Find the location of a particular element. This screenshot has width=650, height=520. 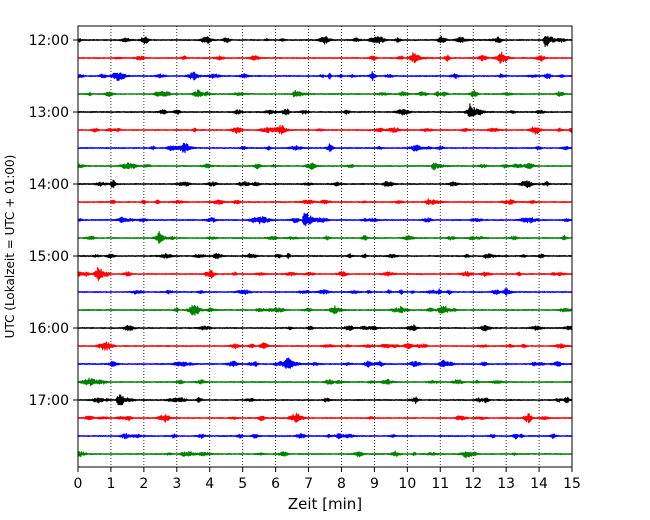

x-tick-label: 15 is located at coordinates (572, 484).